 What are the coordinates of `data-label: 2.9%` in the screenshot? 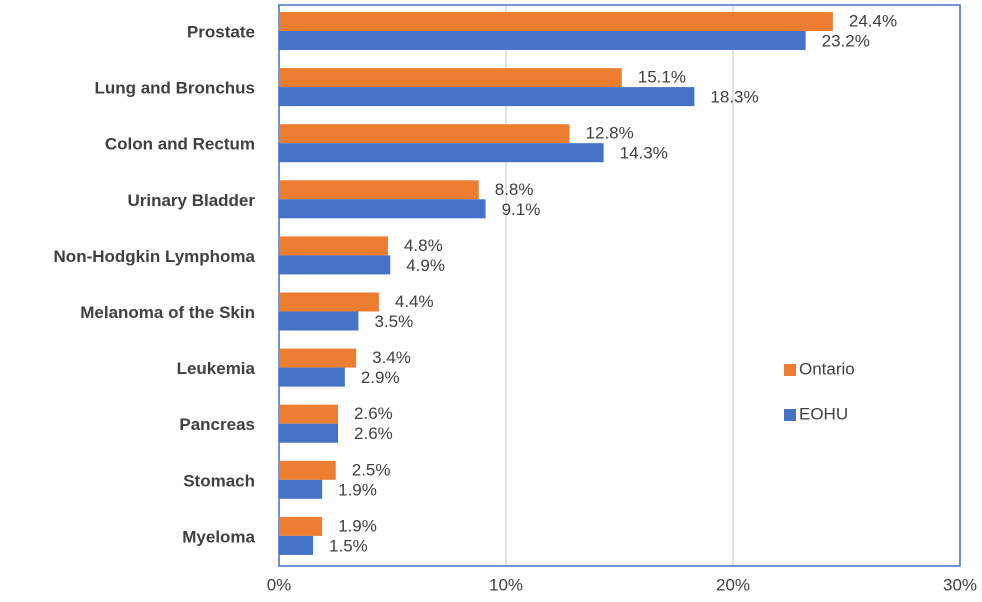 It's located at (380, 377).